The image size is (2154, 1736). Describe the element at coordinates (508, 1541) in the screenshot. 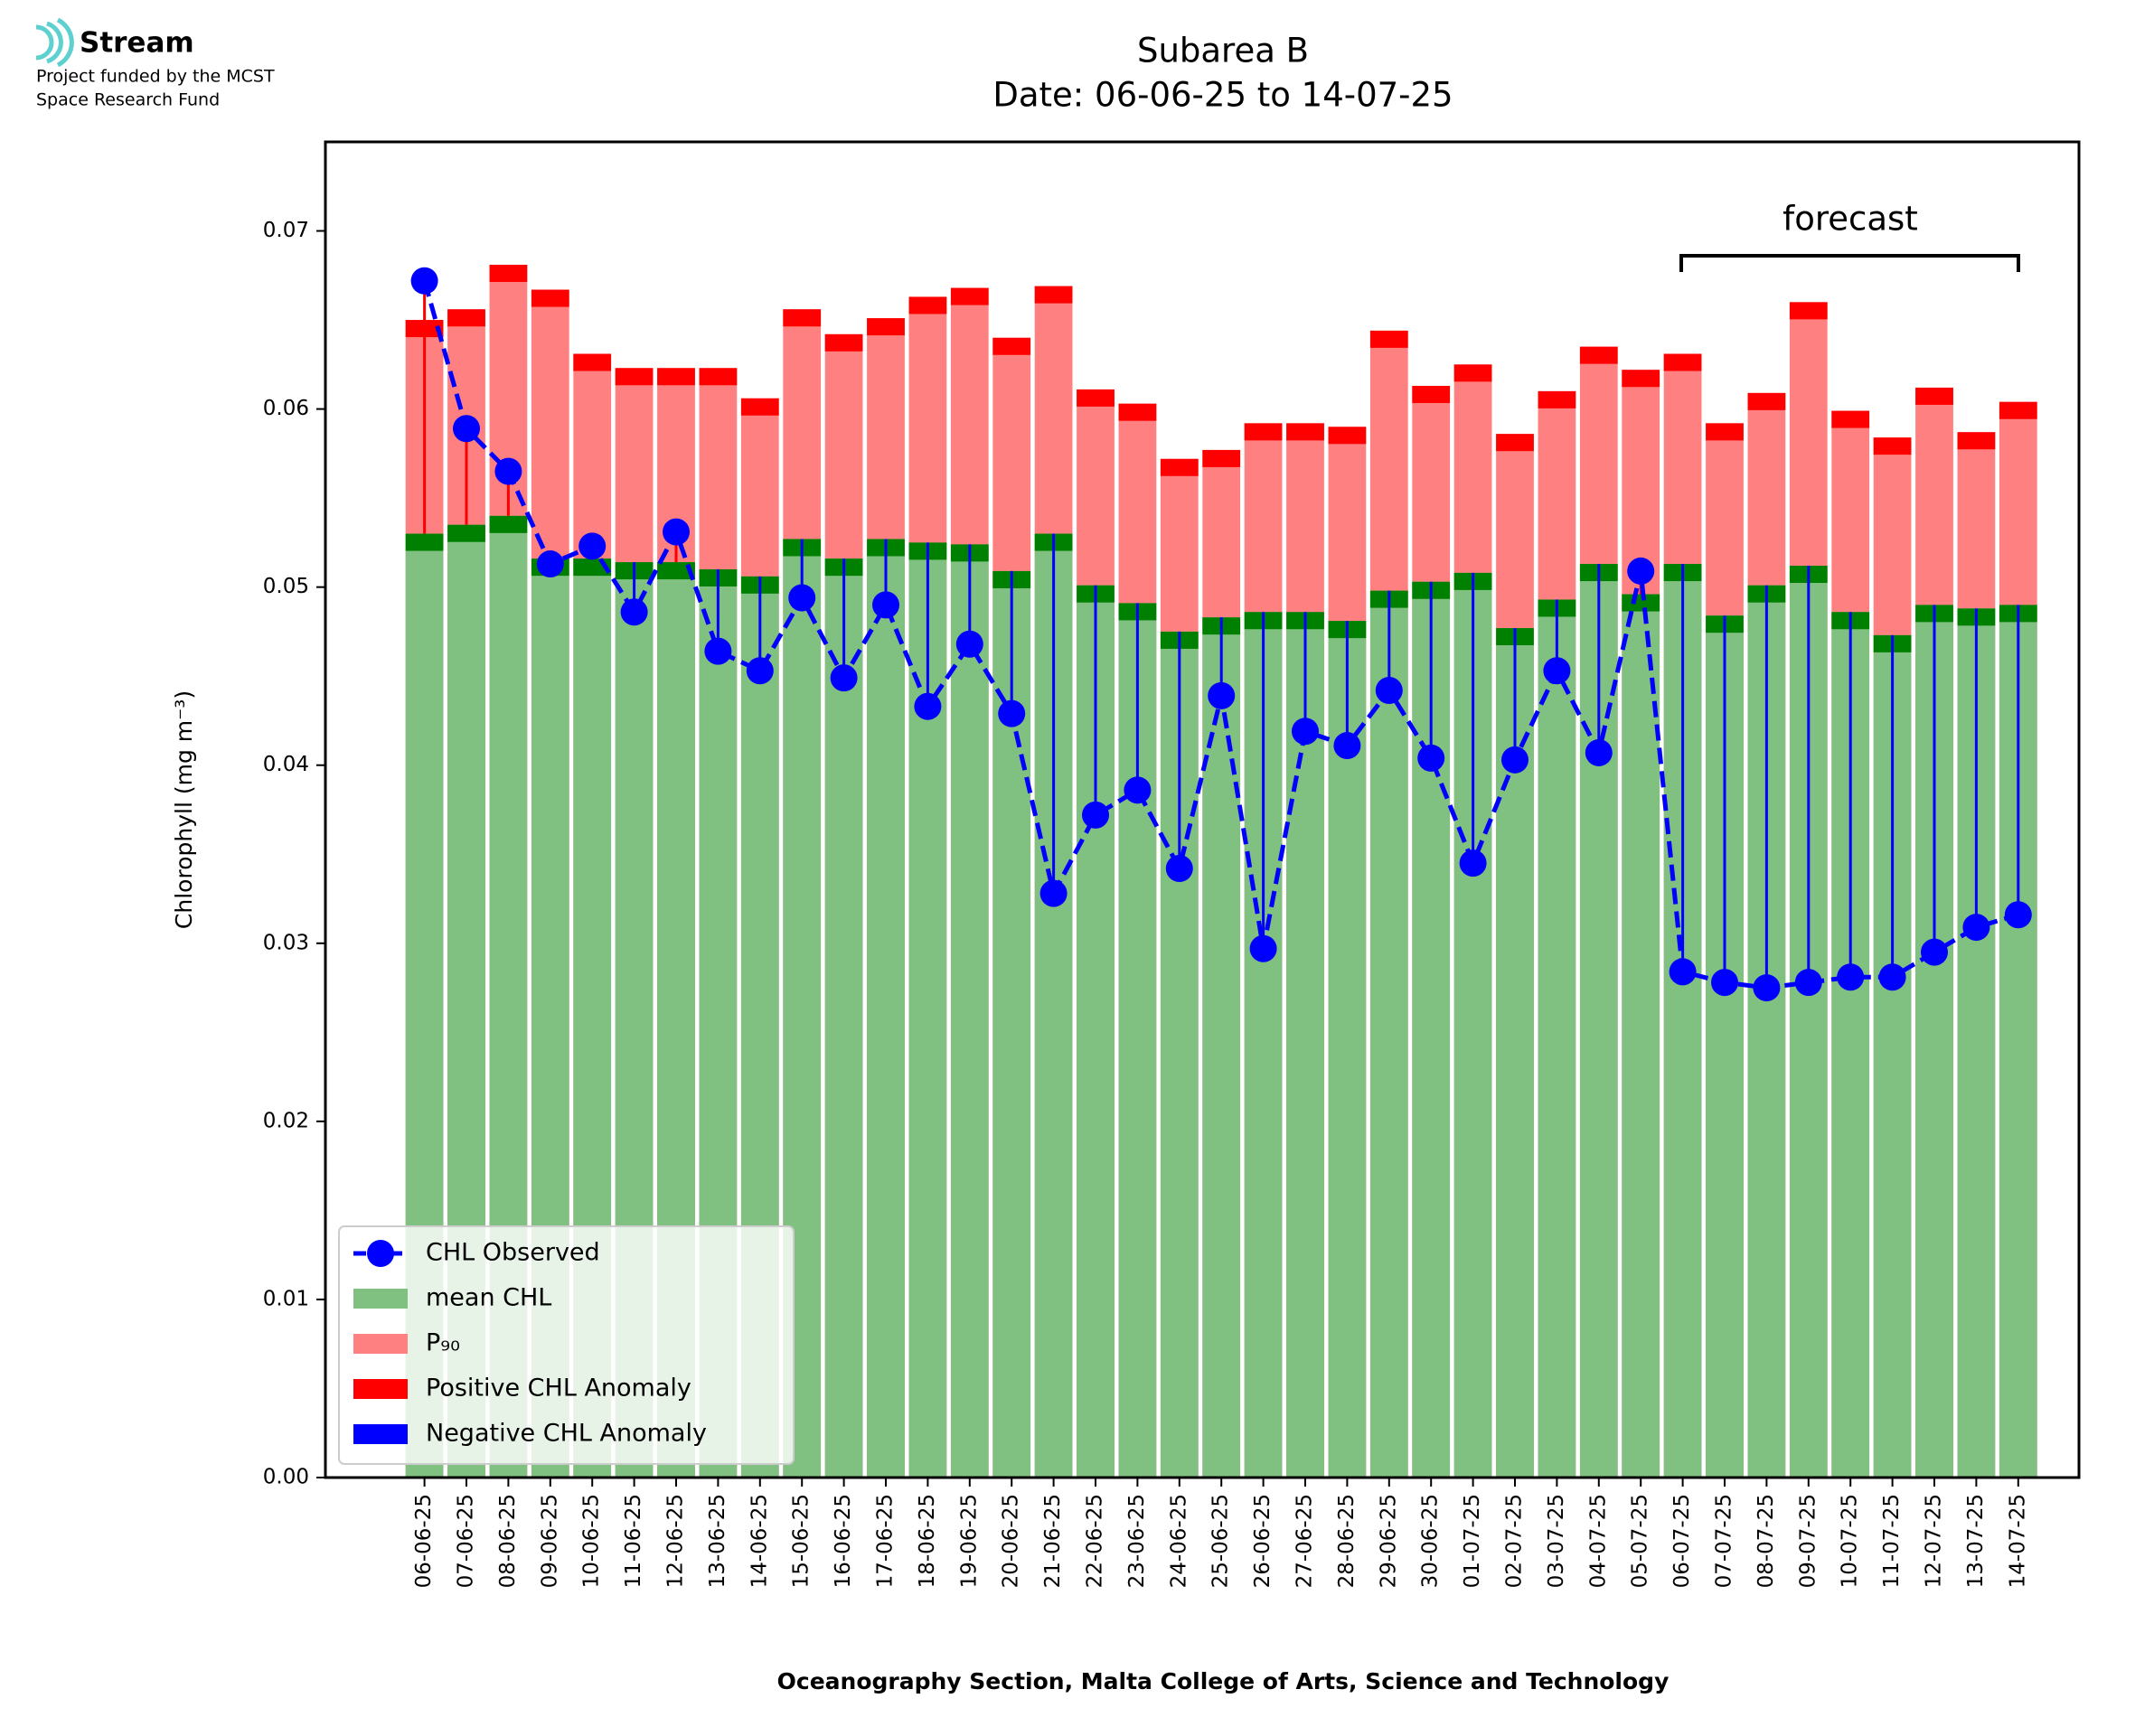

I see `x-tick-label: 08-06-25` at that location.